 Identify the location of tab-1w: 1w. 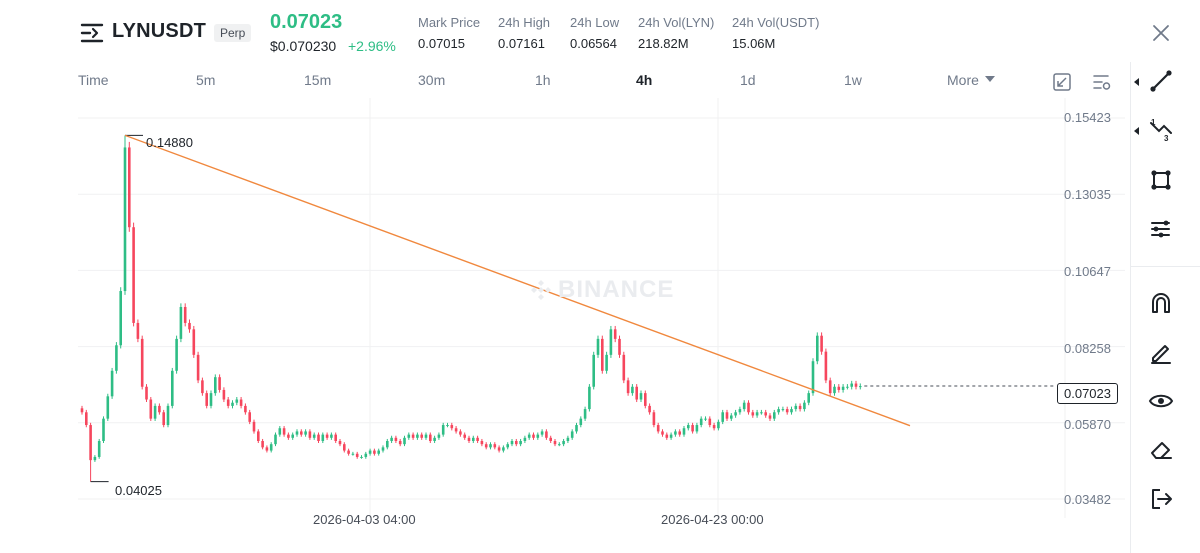
(853, 80).